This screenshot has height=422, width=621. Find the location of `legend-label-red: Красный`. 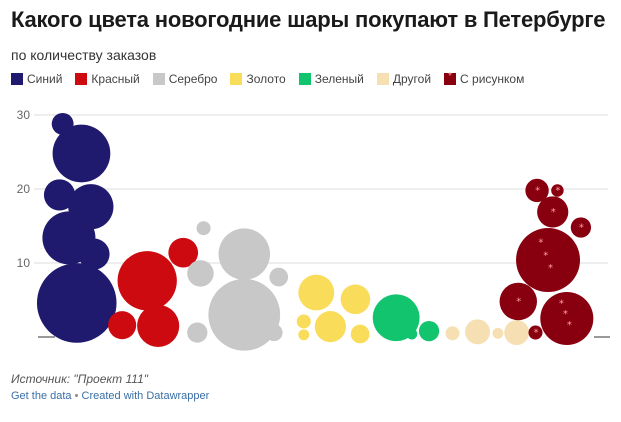

legend-label-red: Красный is located at coordinates (115, 79).